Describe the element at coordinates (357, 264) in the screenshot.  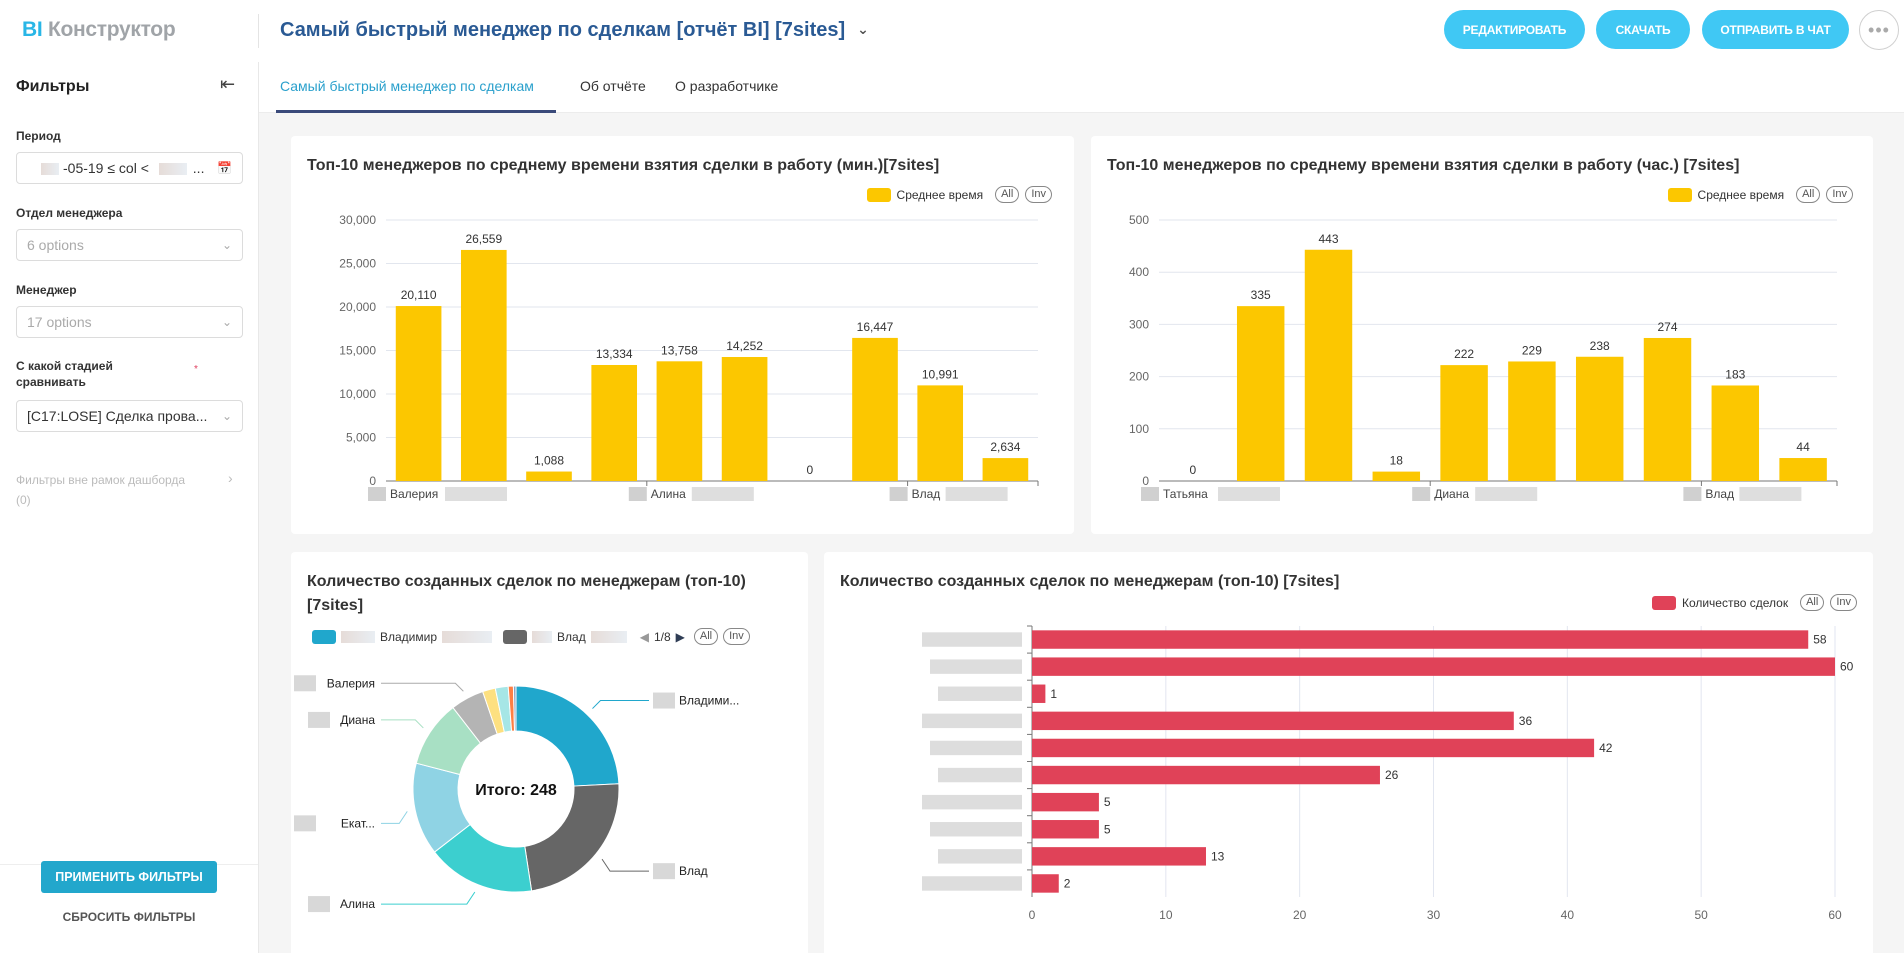
I see `y-tick-label: 25,000` at that location.